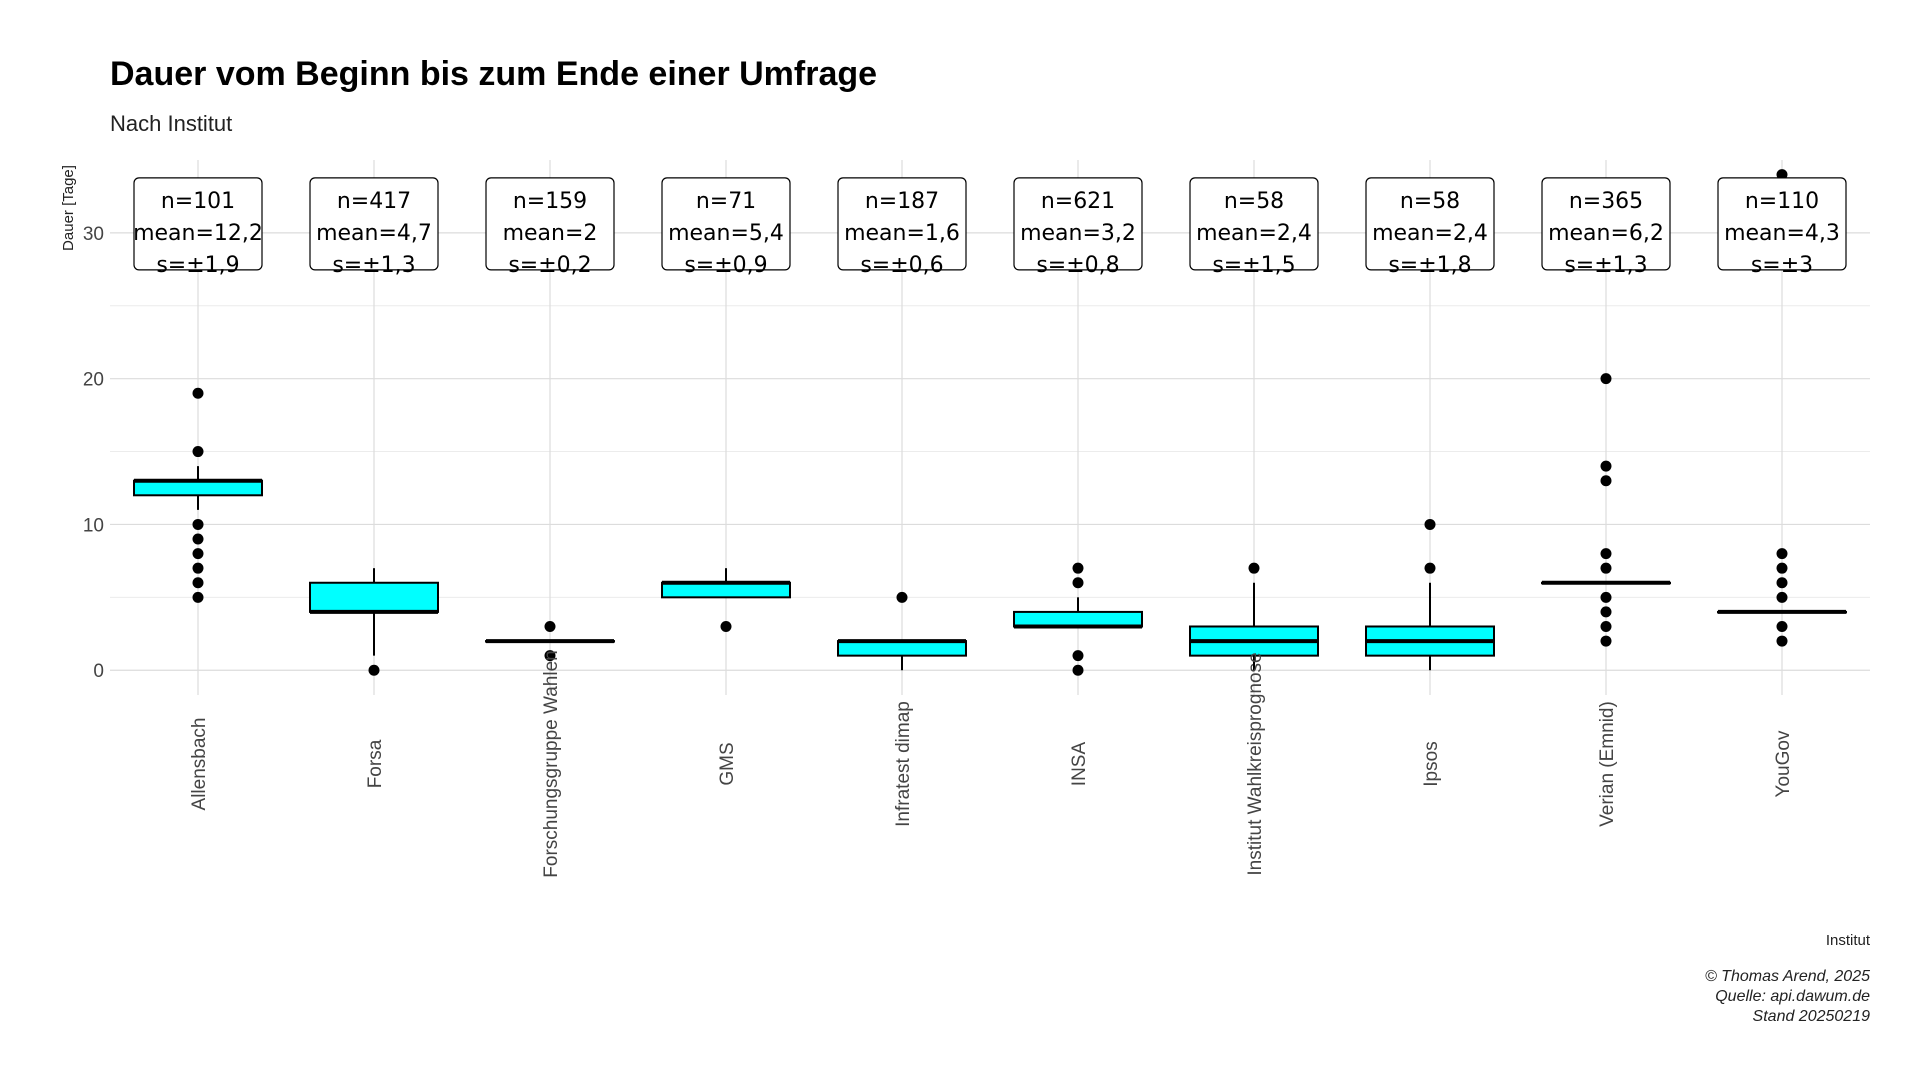  I want to click on chart-subtitle: Nach Institut, so click(171, 123).